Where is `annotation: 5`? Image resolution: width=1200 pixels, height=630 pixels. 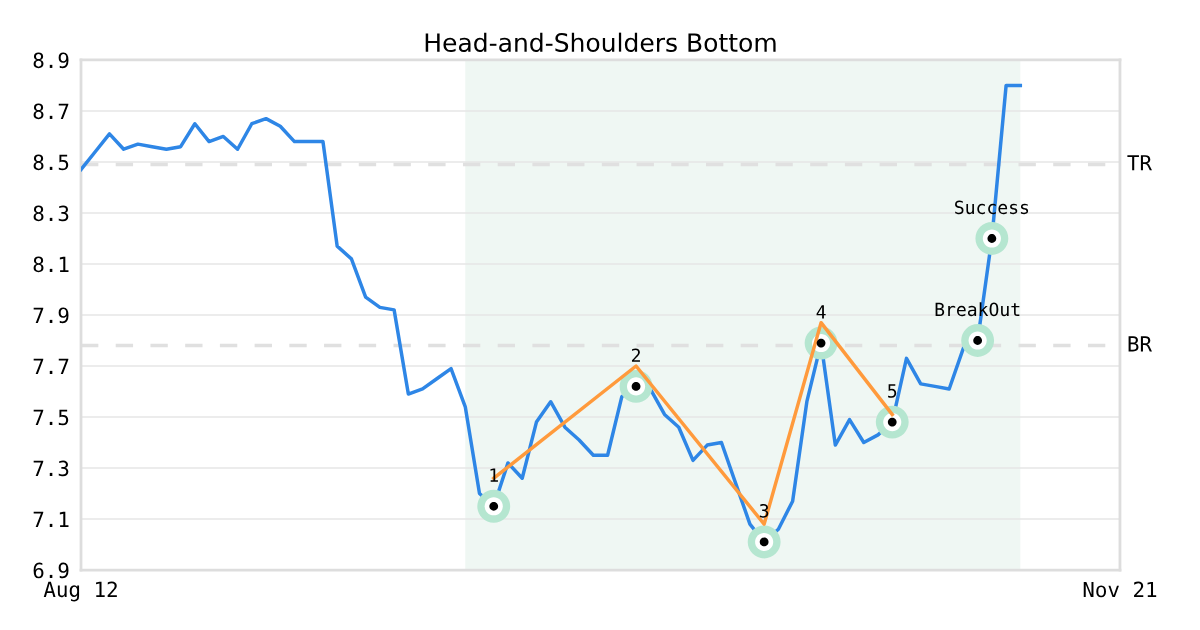
annotation: 5 is located at coordinates (892, 391).